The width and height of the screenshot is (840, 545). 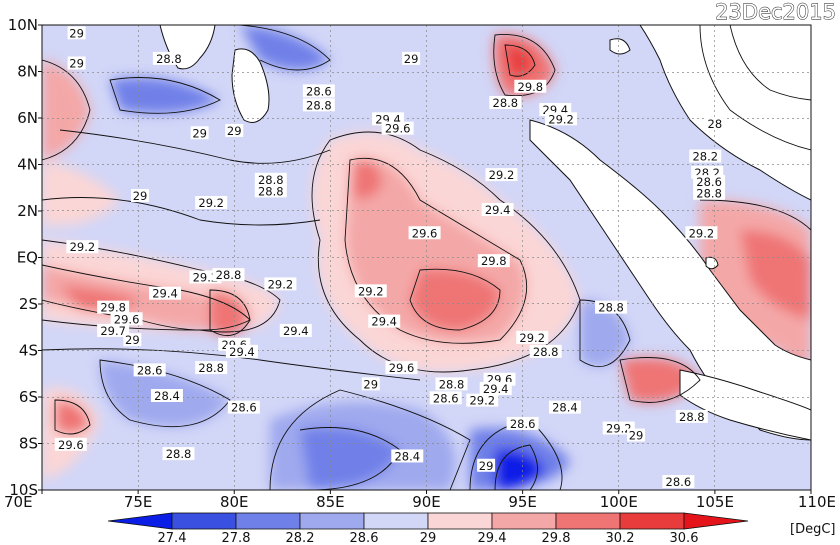 I want to click on colorbar-tick-label: 30.6, so click(x=684, y=538).